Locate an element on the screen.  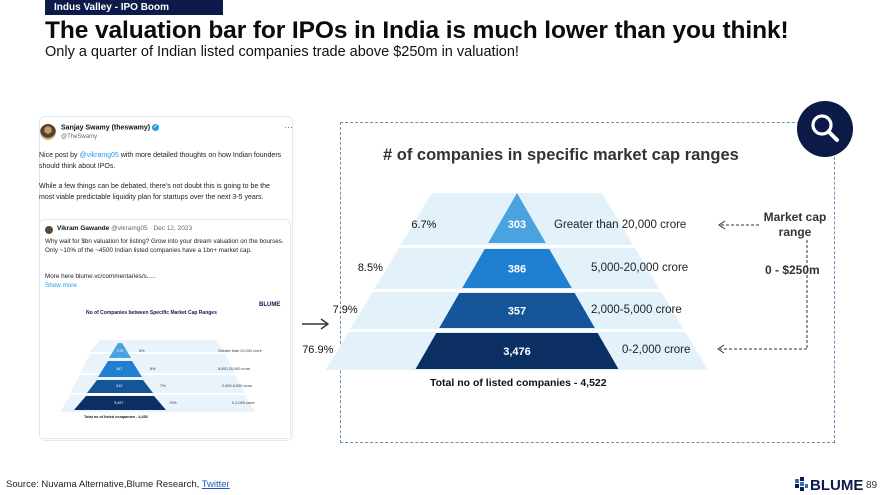
quoted-author: Vikram Gawande is located at coordinates (83, 228).